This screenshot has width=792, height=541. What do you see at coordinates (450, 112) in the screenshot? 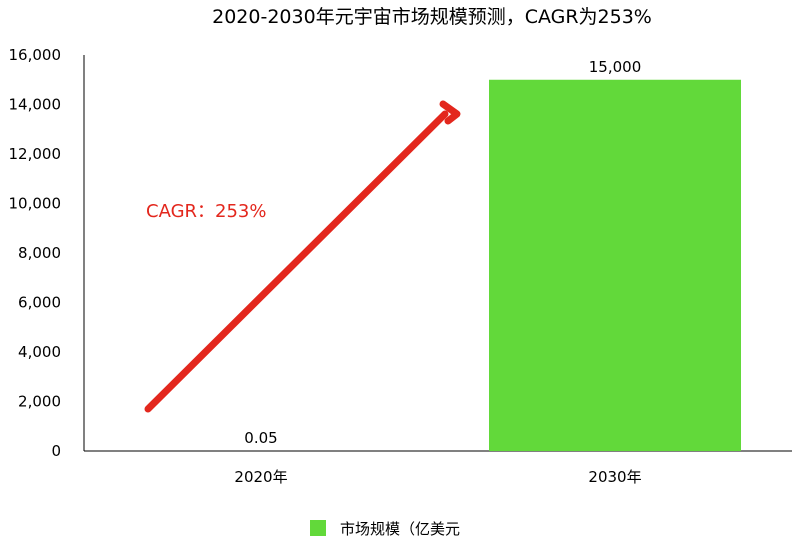
I see `cagr-arrow-head` at bounding box center [450, 112].